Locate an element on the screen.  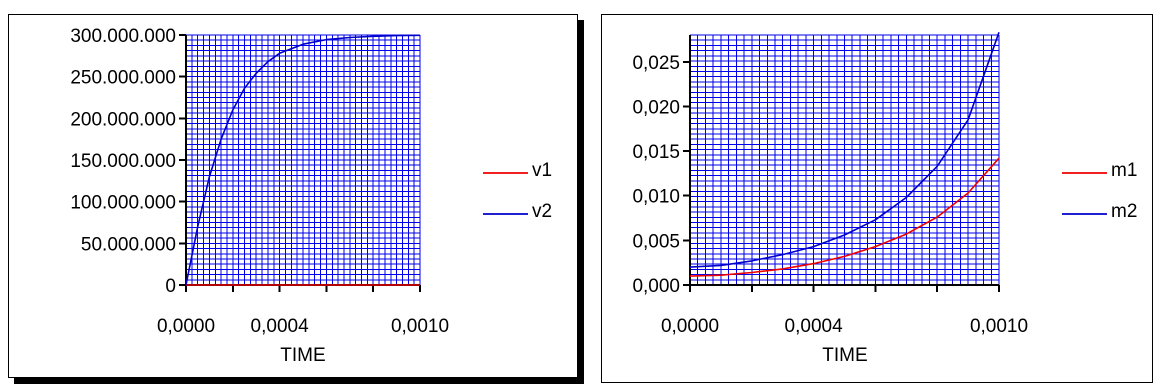
y-tick-label: 0,000 is located at coordinates (656, 286).